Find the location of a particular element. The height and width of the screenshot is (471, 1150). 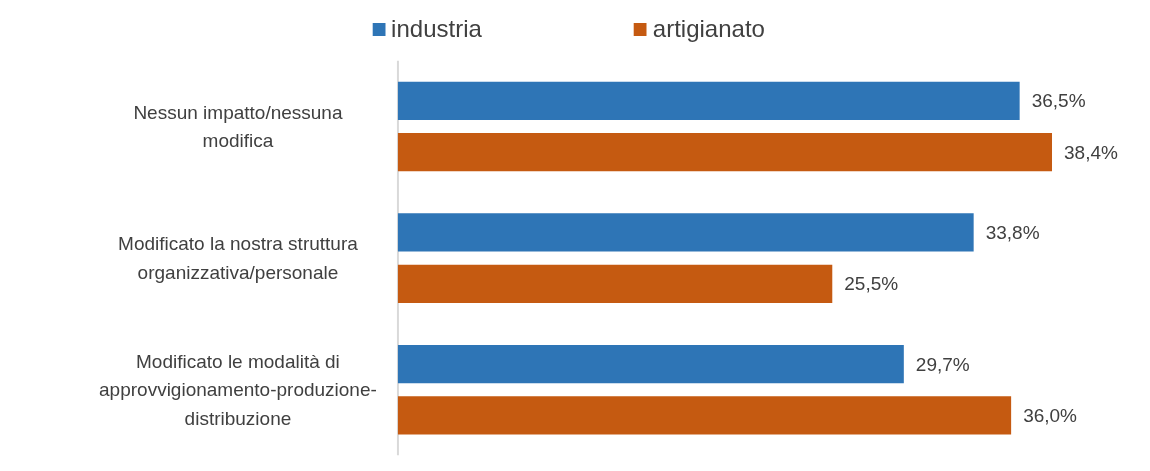

data-label: 33,8% is located at coordinates (1012, 232).